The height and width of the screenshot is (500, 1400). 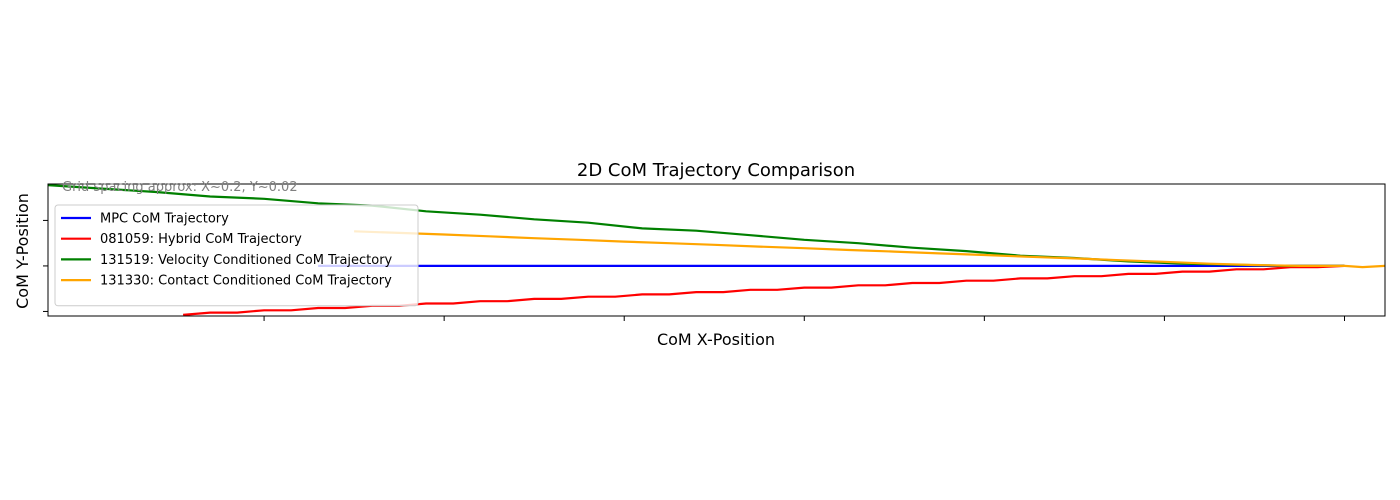 What do you see at coordinates (180, 187) in the screenshot?
I see `grid-spacing-annotation: Grid spacing approx: X~0.2, Y~0.02` at bounding box center [180, 187].